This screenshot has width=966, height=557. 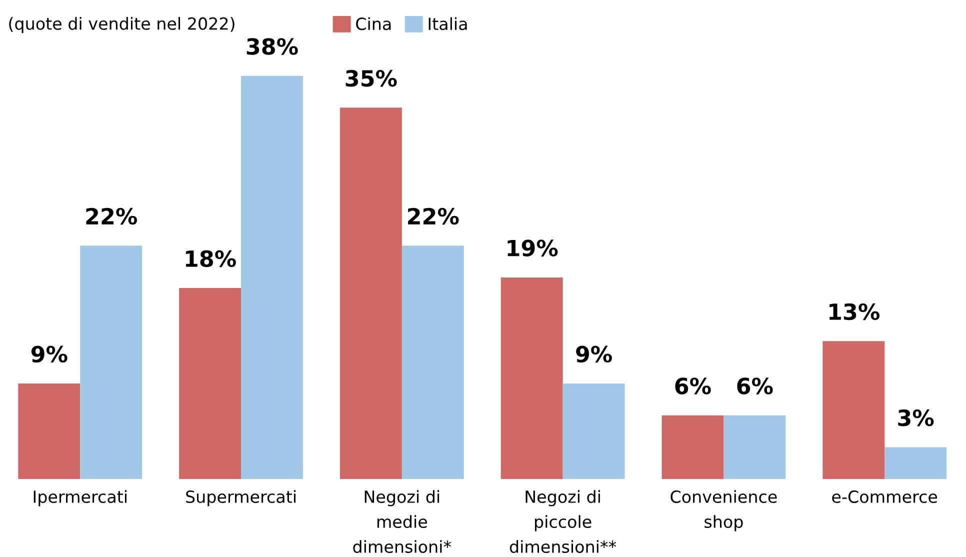 What do you see at coordinates (855, 311) in the screenshot?
I see `data-label: 13%` at bounding box center [855, 311].